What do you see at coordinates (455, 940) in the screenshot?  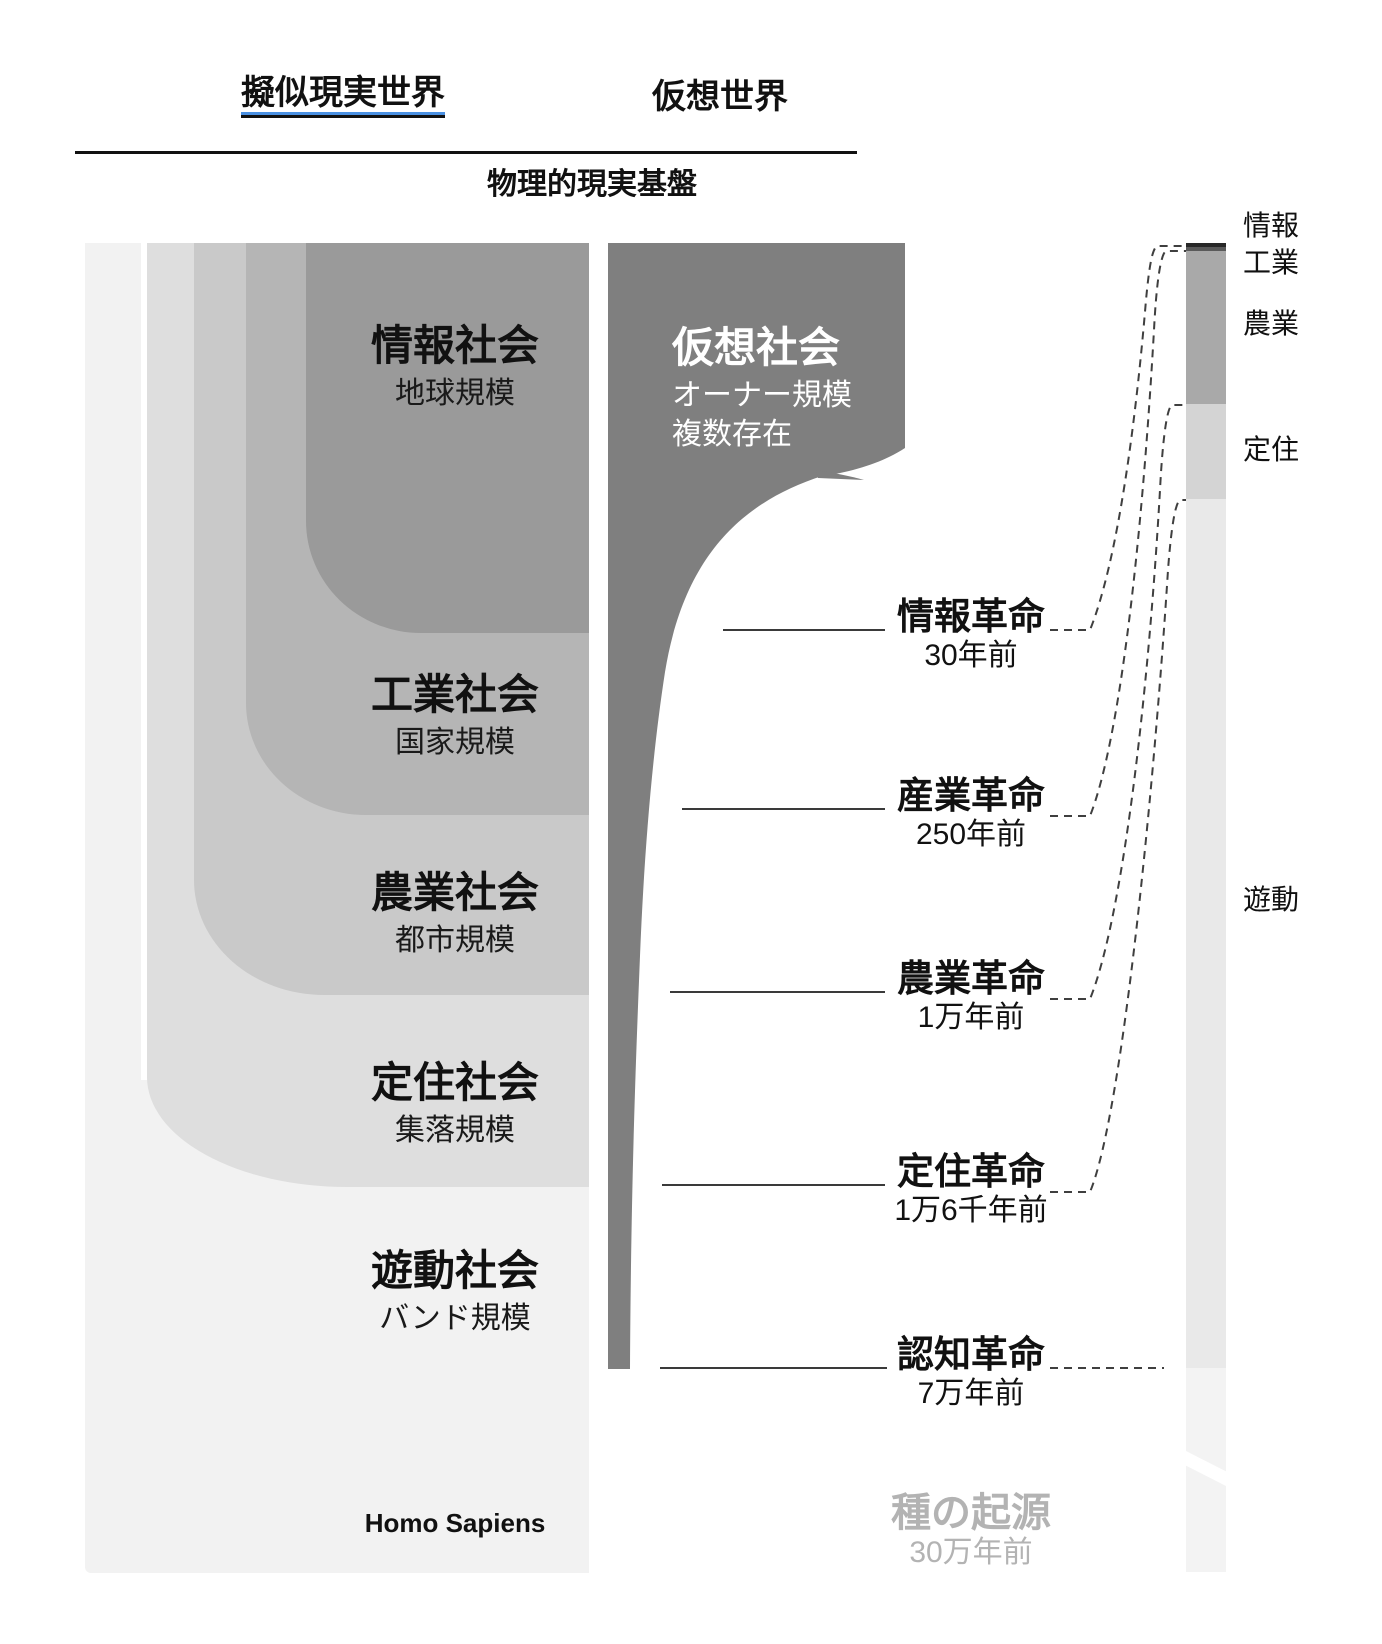 I see `society-scale: 都市規模` at bounding box center [455, 940].